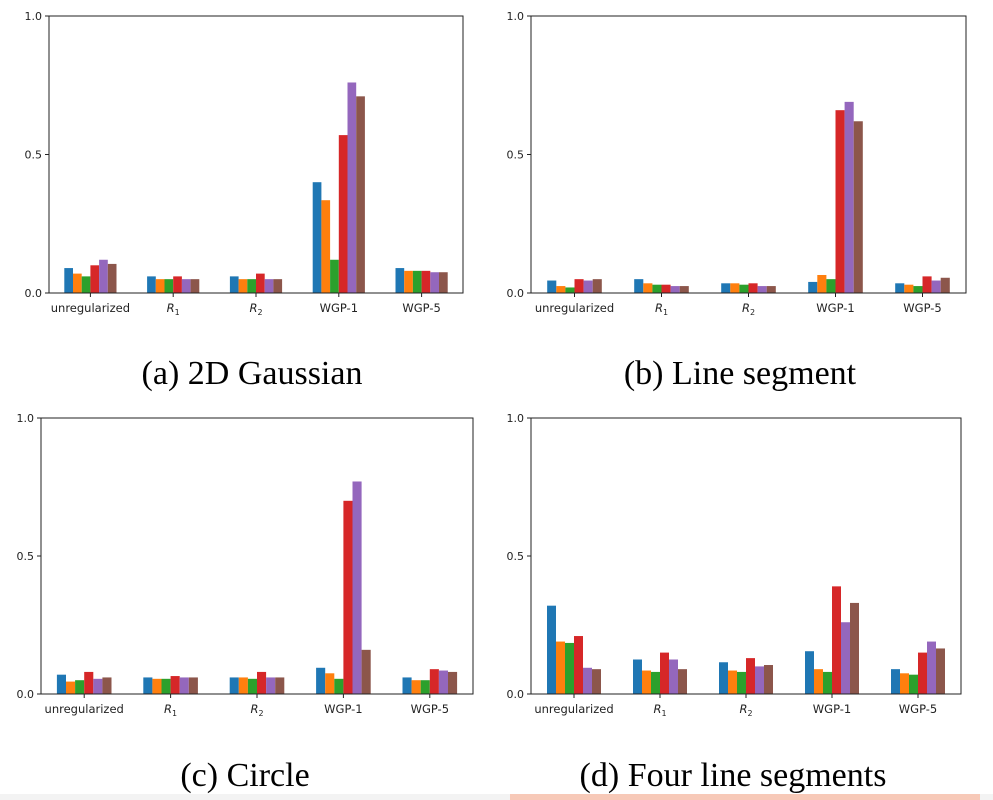 The height and width of the screenshot is (800, 993). I want to click on panel-caption: (b) Line segment, so click(740, 373).